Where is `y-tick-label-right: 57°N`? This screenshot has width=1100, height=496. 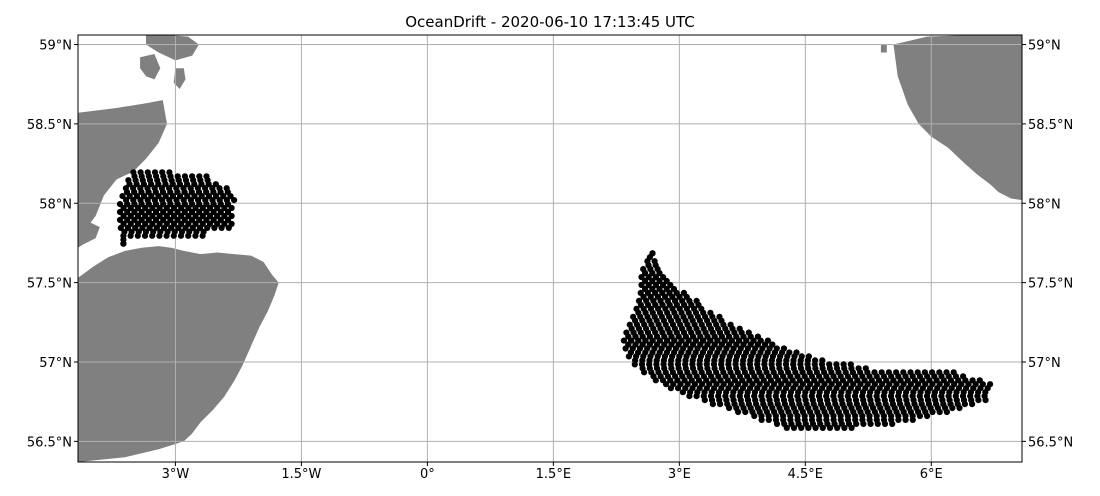 y-tick-label-right: 57°N is located at coordinates (1044, 363).